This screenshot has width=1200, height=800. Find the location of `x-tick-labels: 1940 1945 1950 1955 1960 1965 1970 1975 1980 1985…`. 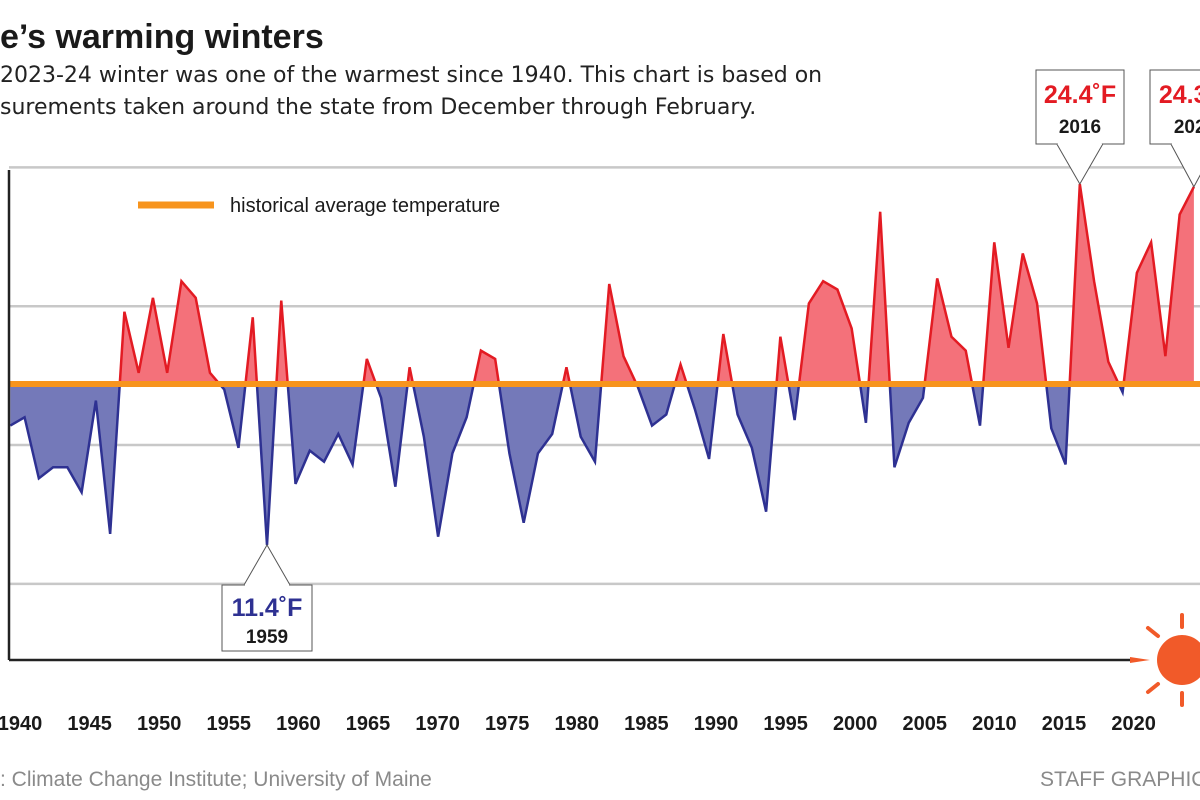

x-tick-labels: 1940 1945 1950 1955 1960 1965 1970 1975 1980 1985… is located at coordinates (578, 724).